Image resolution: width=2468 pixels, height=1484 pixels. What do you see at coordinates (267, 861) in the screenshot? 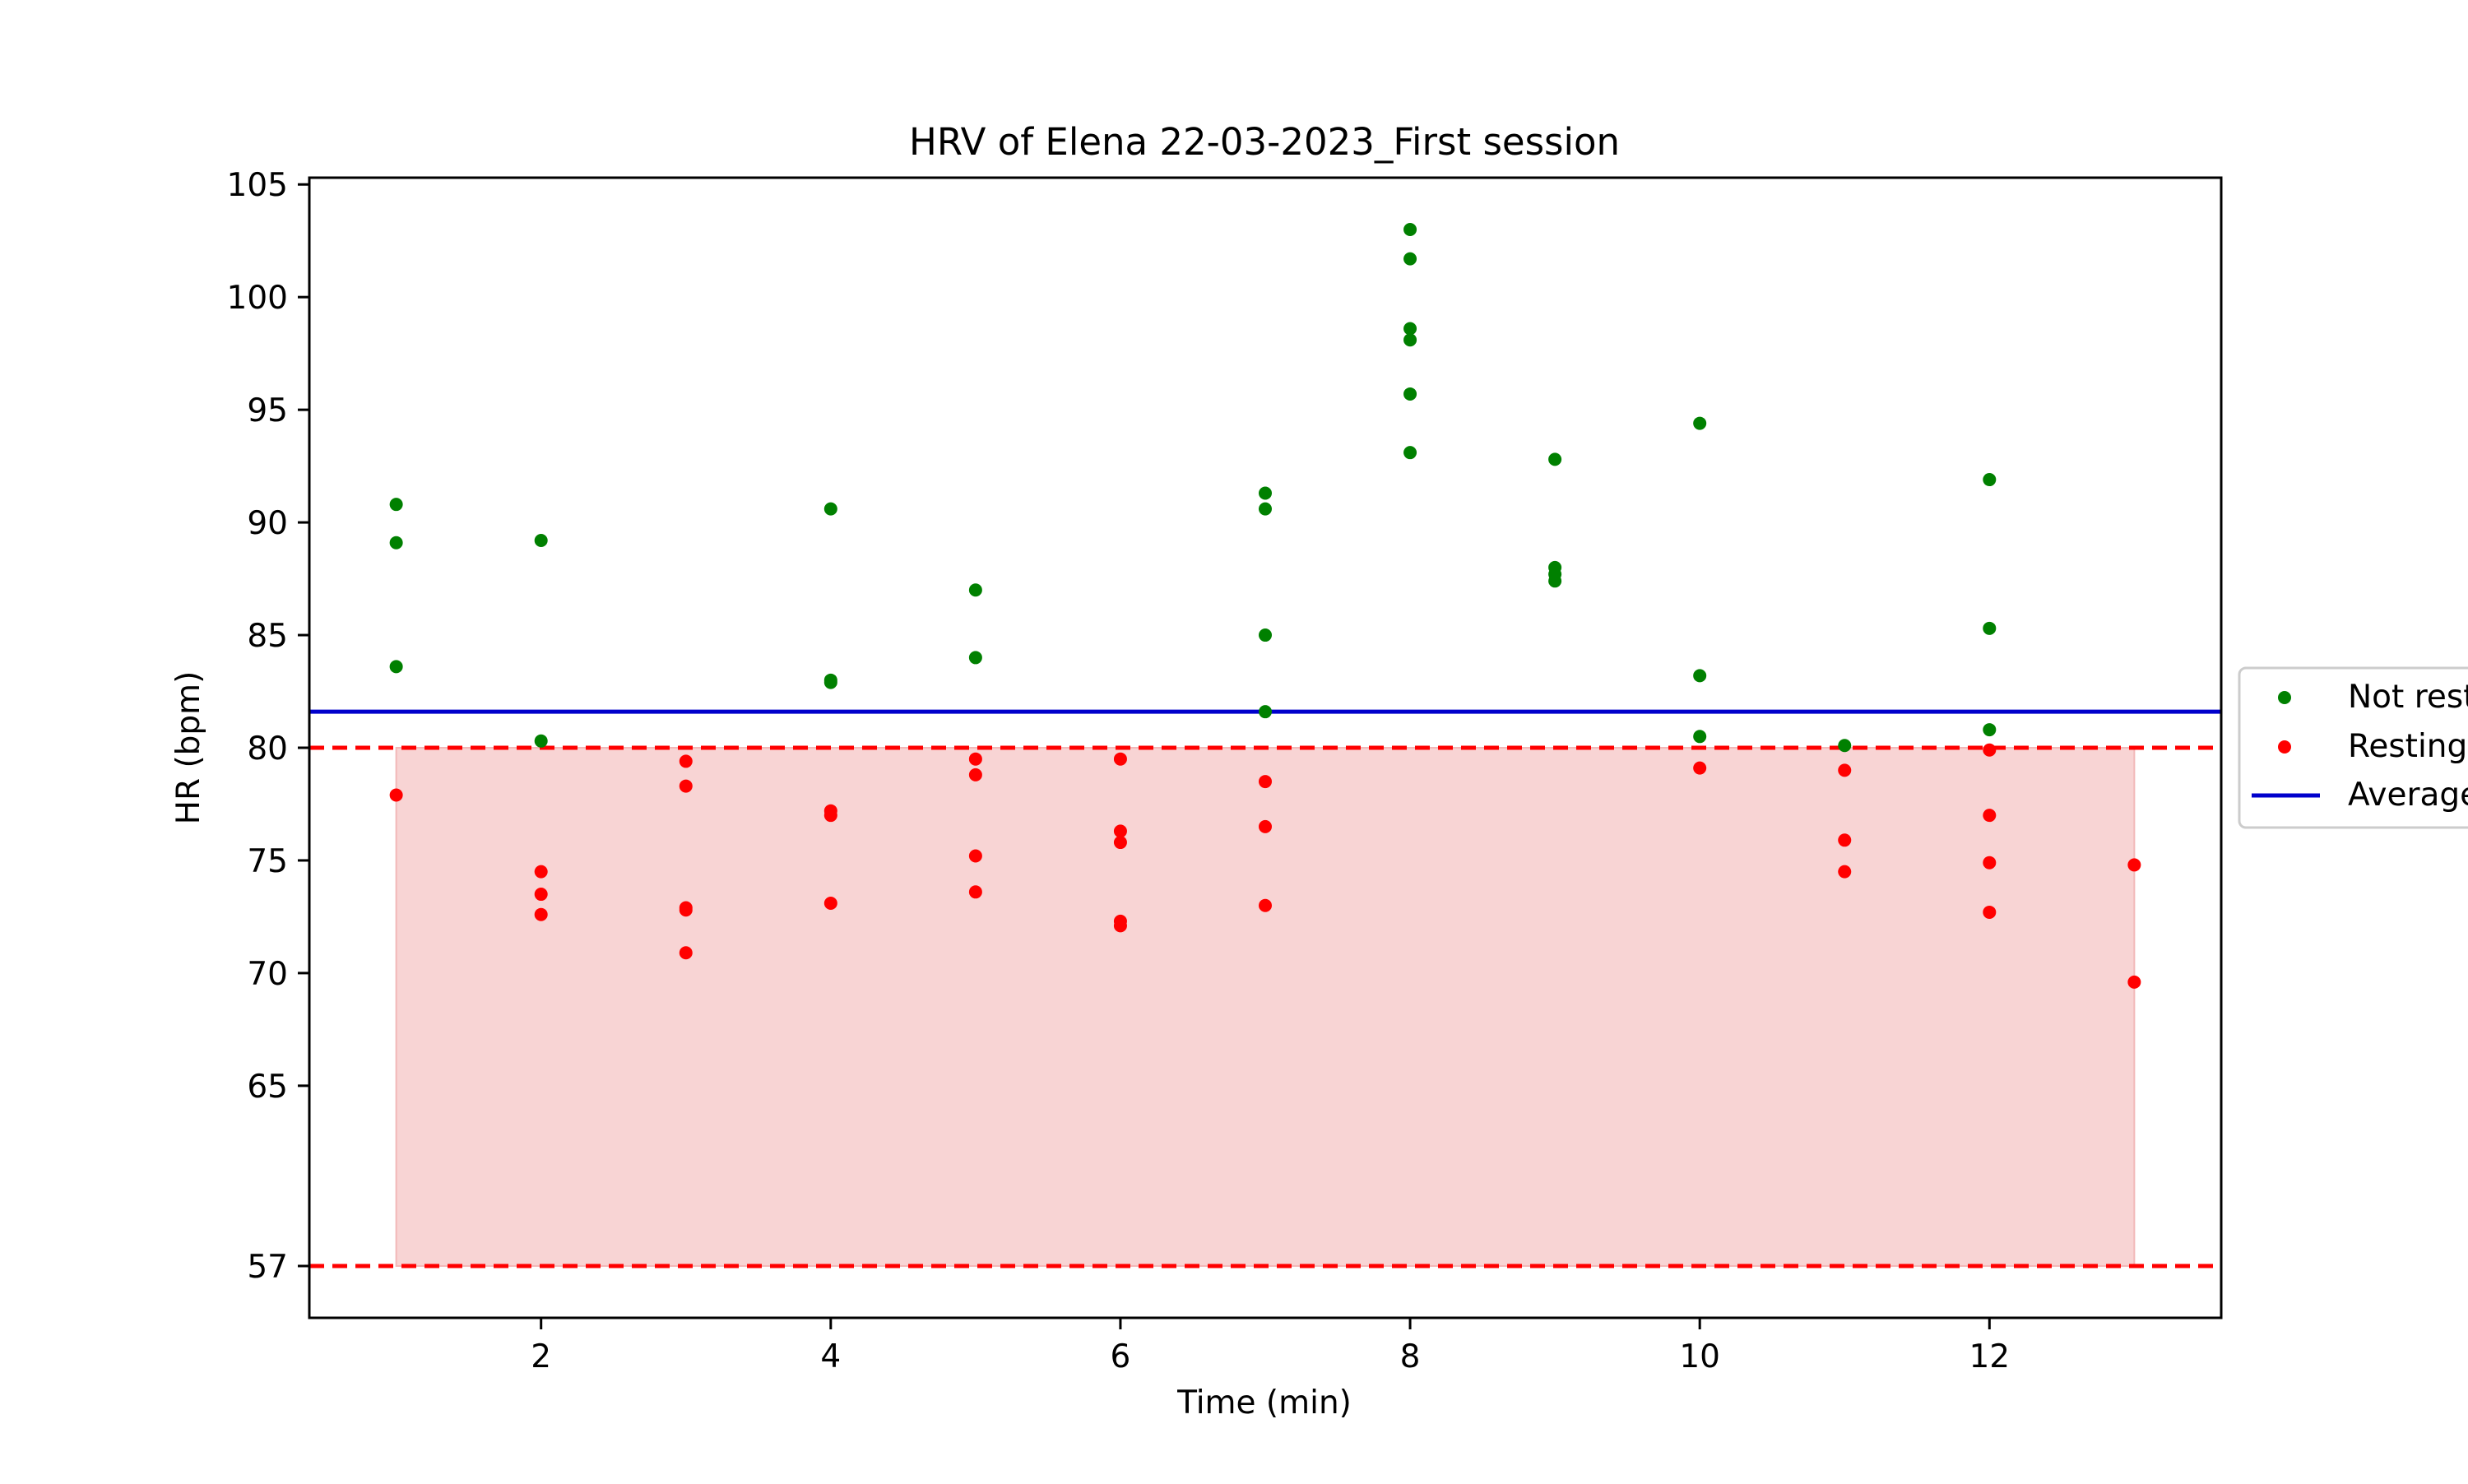
I see `y-tick-label: 75` at bounding box center [267, 861].